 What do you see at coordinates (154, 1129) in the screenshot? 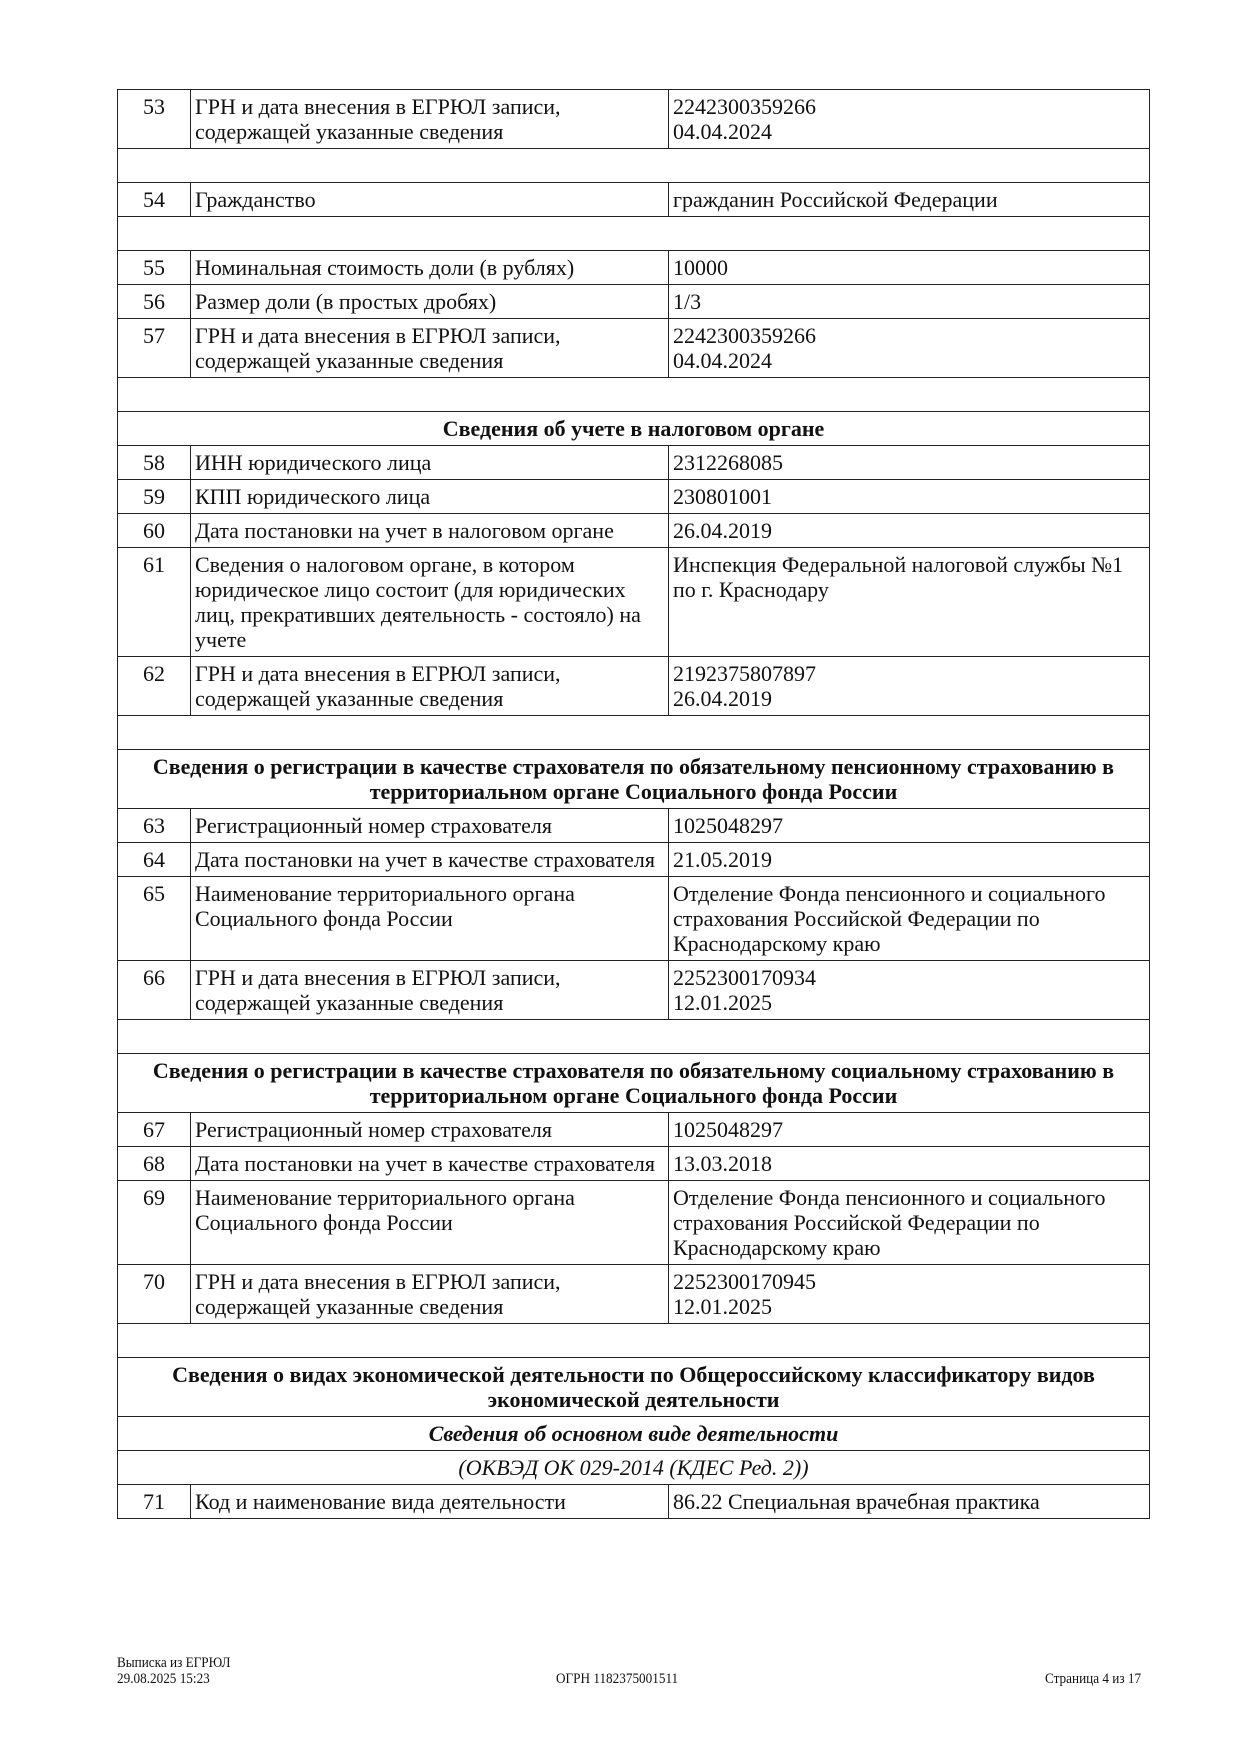
I see `row-number: 67` at bounding box center [154, 1129].